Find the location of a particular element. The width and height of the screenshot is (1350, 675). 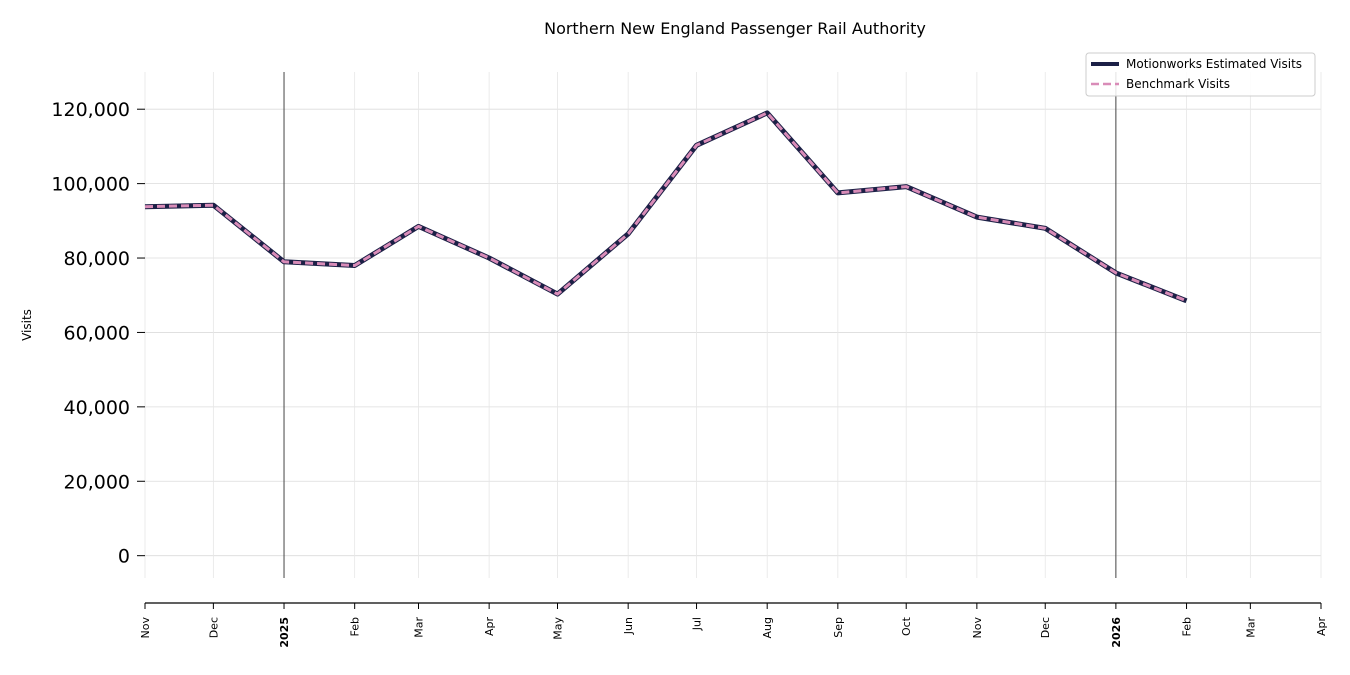

x-tick-label: 2025 is located at coordinates (284, 632).